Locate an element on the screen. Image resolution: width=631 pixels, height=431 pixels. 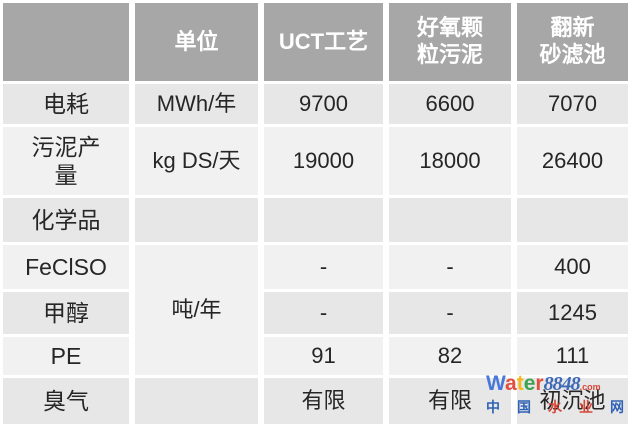
value-cell-granular: 6600 is located at coordinates (450, 104).